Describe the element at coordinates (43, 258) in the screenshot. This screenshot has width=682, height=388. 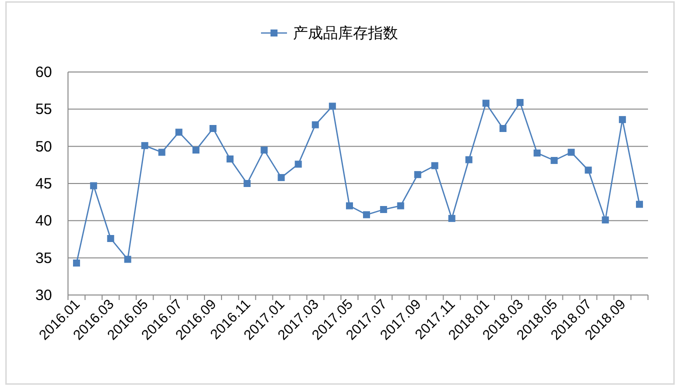
I see `y-tick-label: 35` at that location.